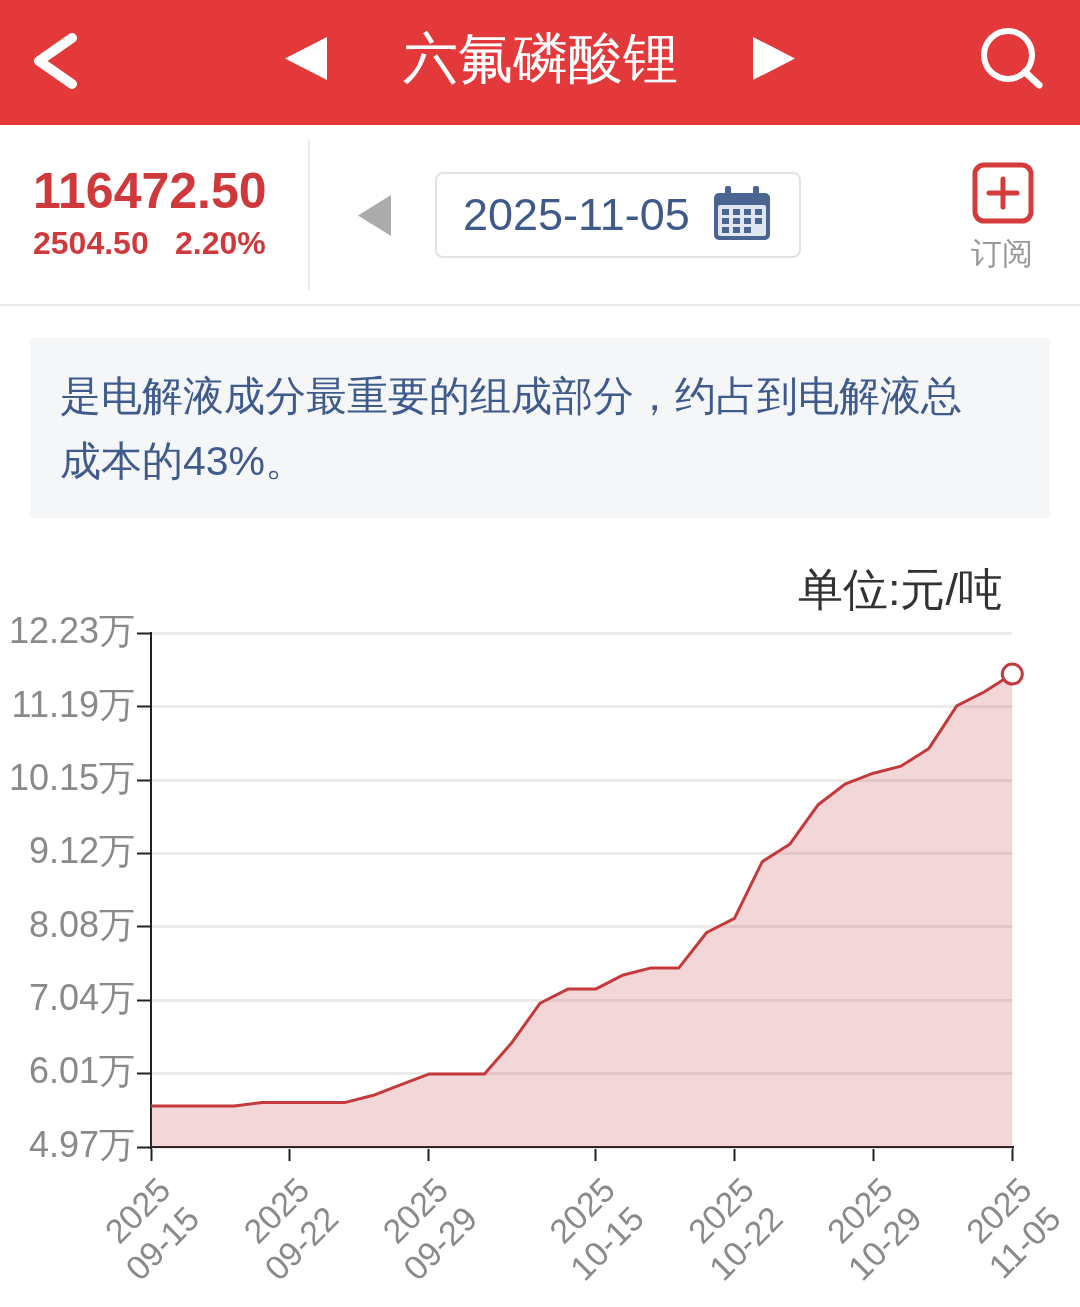 The image size is (1080, 1307). I want to click on text: 2.20%, so click(220, 243).